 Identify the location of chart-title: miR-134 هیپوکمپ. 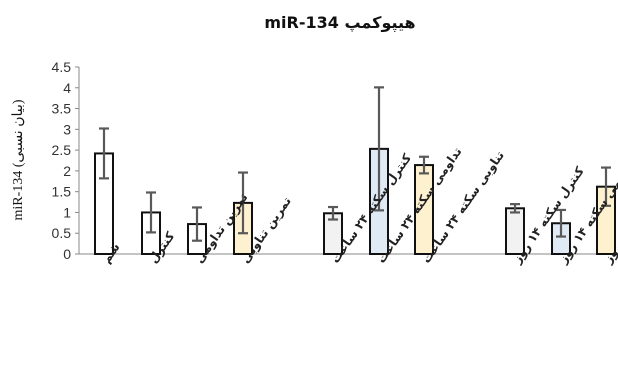
(339, 23).